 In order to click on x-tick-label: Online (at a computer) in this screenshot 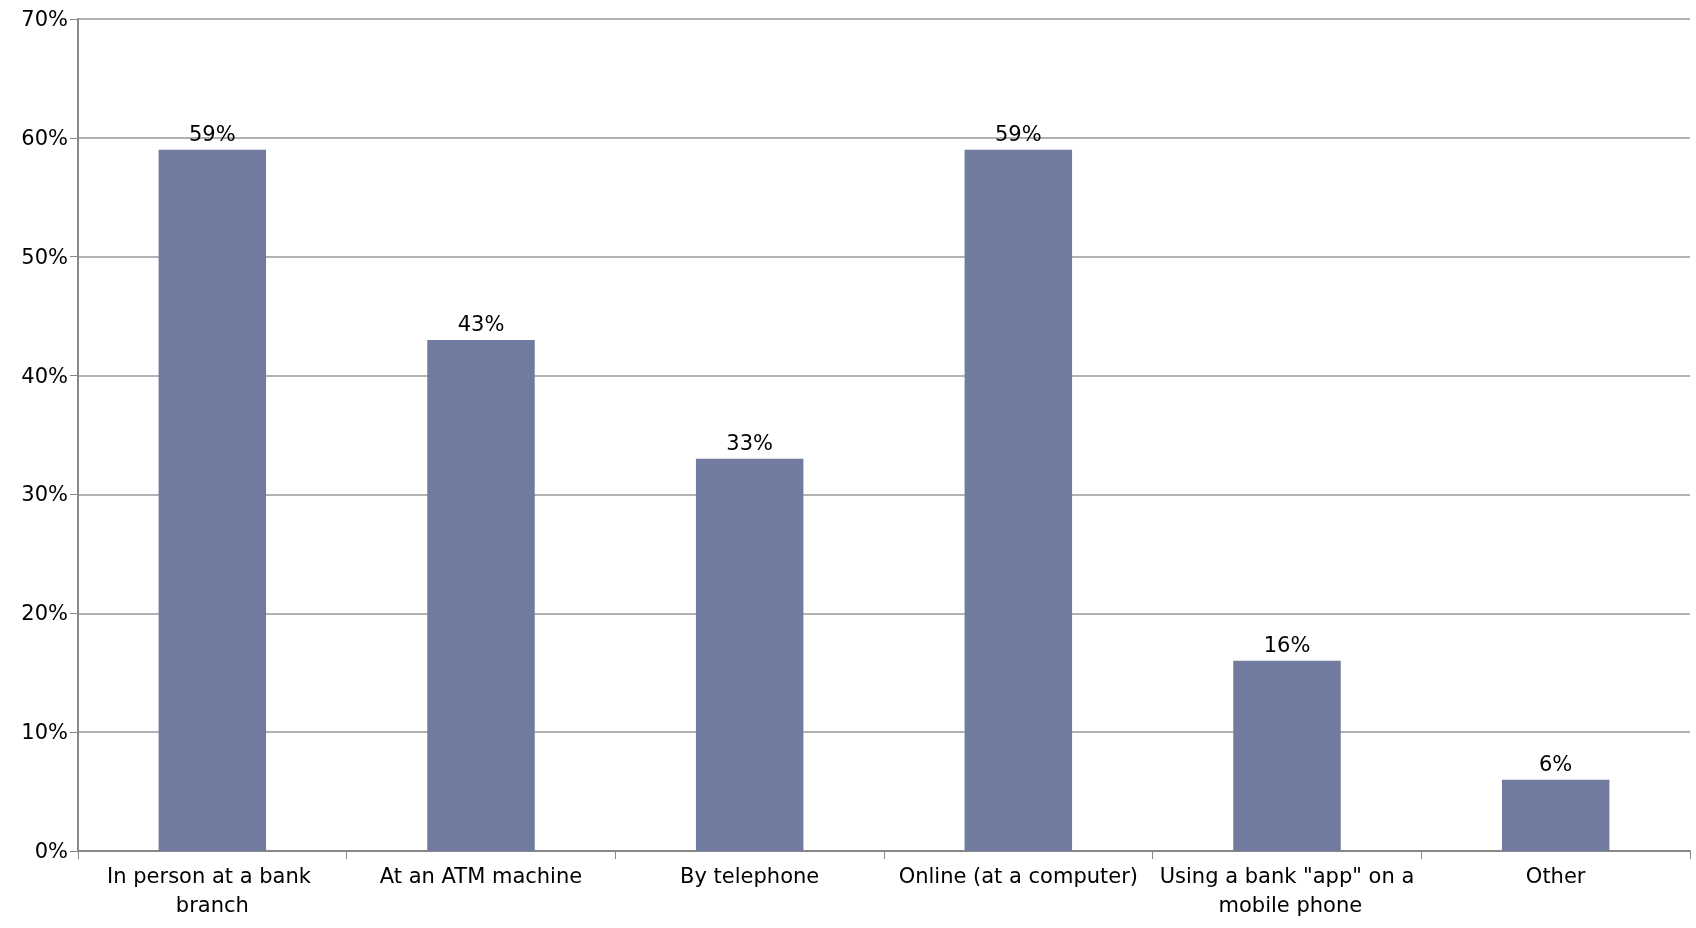, I will do `click(1018, 875)`.